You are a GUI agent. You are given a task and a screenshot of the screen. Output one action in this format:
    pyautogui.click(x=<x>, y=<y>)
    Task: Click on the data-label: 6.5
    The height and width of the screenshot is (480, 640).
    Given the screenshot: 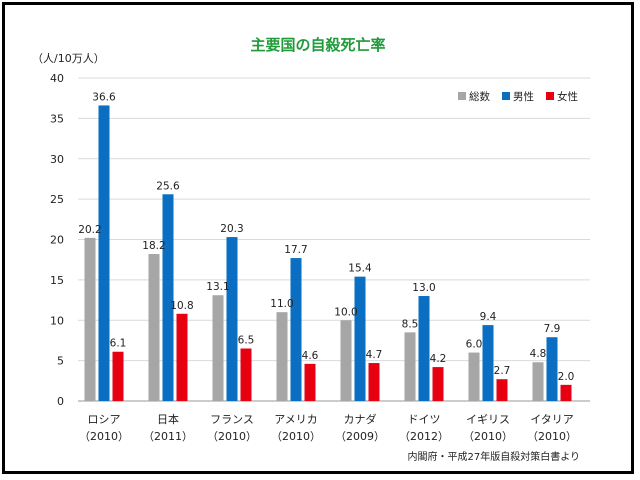 What is the action you would take?
    pyautogui.click(x=246, y=341)
    